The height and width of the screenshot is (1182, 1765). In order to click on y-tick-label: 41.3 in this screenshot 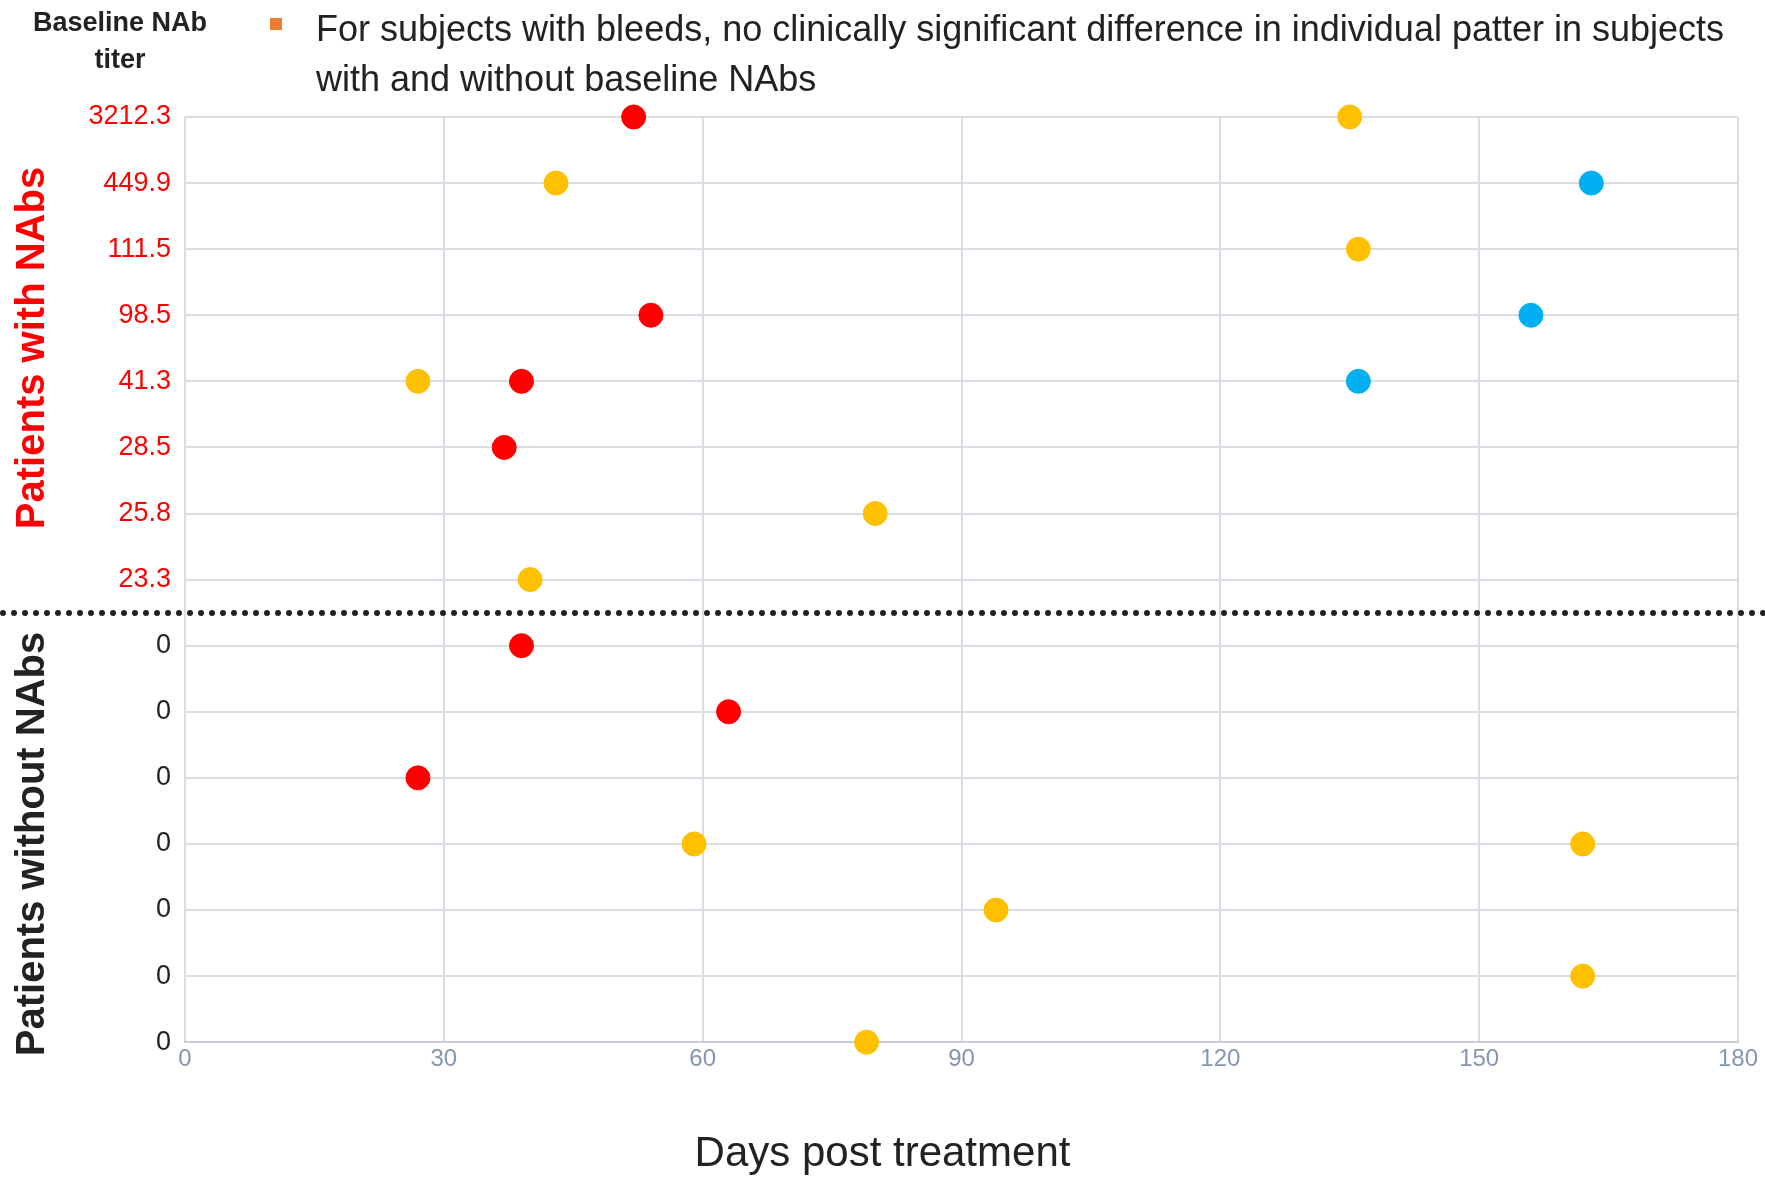, I will do `click(144, 379)`.